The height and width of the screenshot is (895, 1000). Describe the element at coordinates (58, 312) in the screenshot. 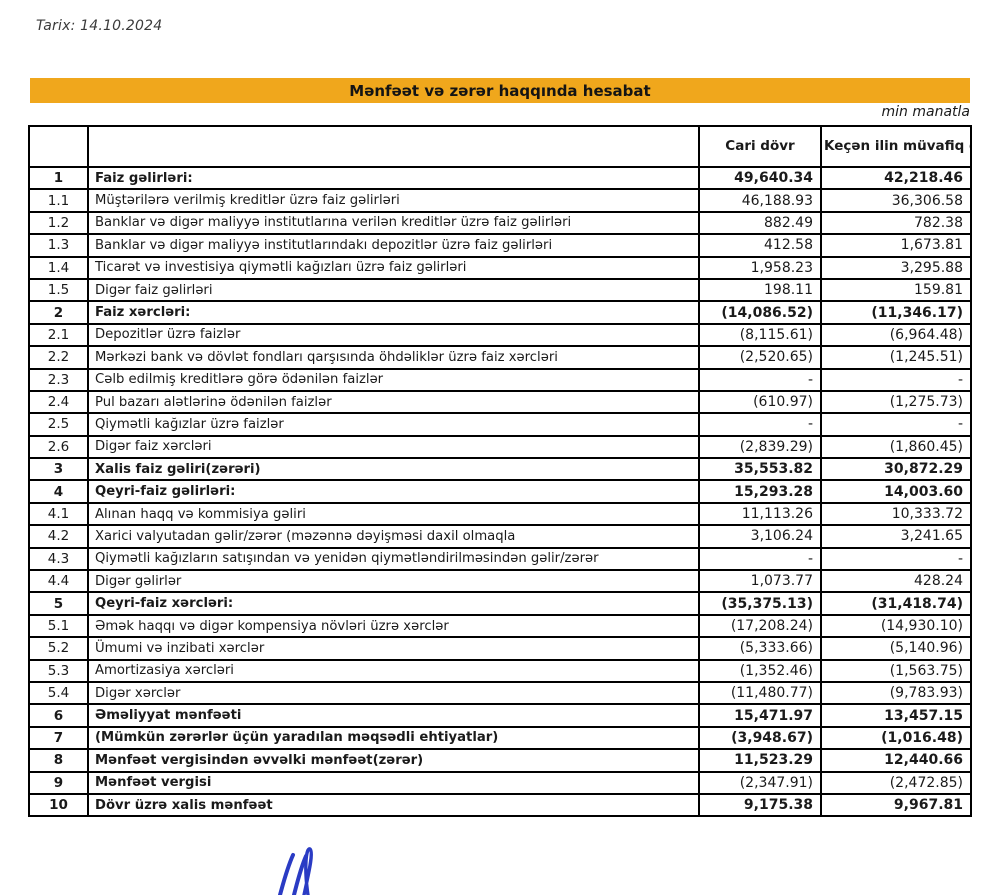

I see `row-no: 2` at that location.